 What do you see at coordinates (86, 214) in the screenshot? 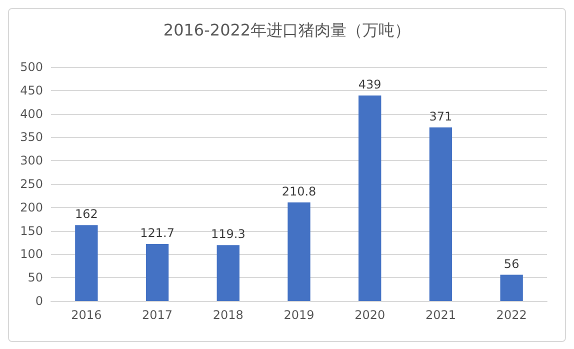
I see `data-label: 162` at bounding box center [86, 214].